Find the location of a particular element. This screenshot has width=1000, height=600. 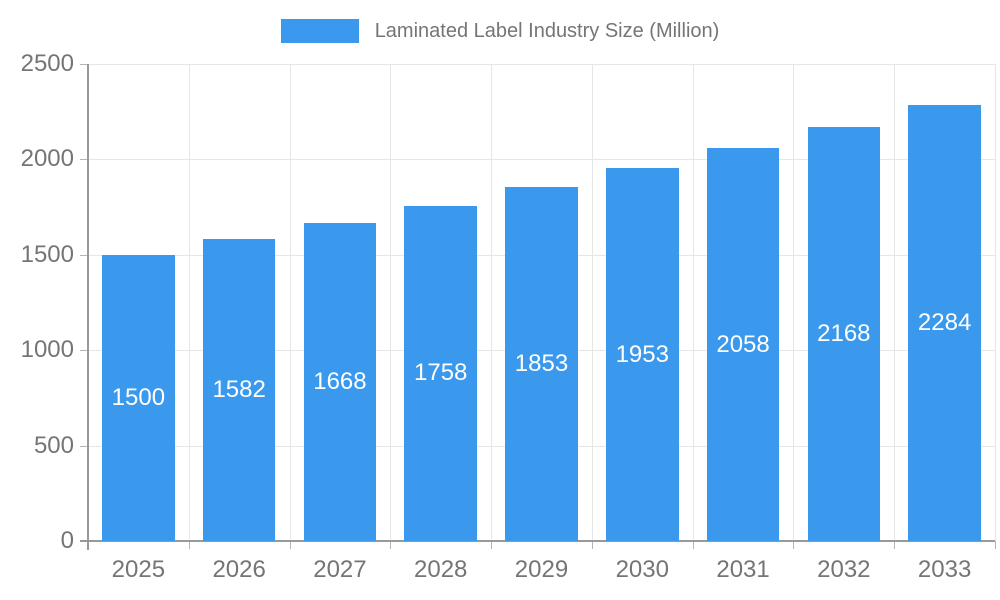

bar-value-label: 1500 is located at coordinates (138, 397).